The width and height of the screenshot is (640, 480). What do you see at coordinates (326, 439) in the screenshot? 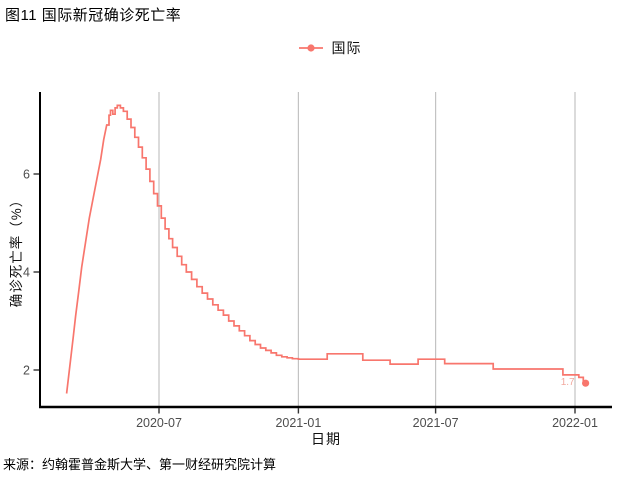
I see `x-axis-title: 日期` at bounding box center [326, 439].